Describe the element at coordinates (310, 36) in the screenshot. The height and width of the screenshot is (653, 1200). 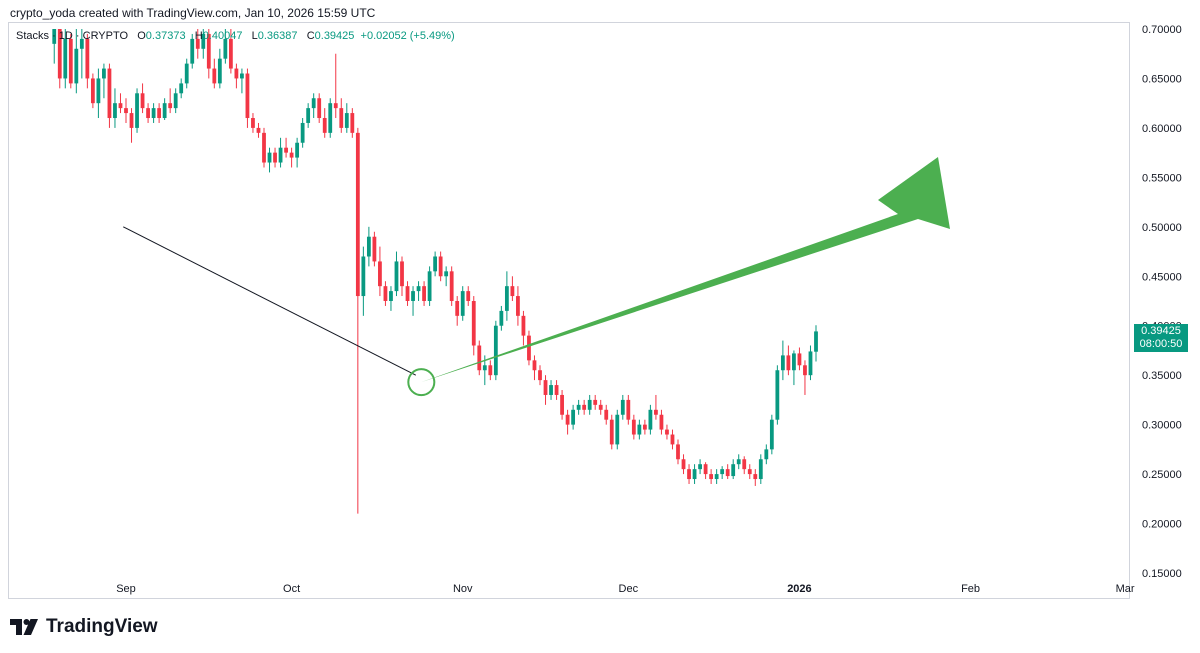
I see `legend-close-label: C` at that location.